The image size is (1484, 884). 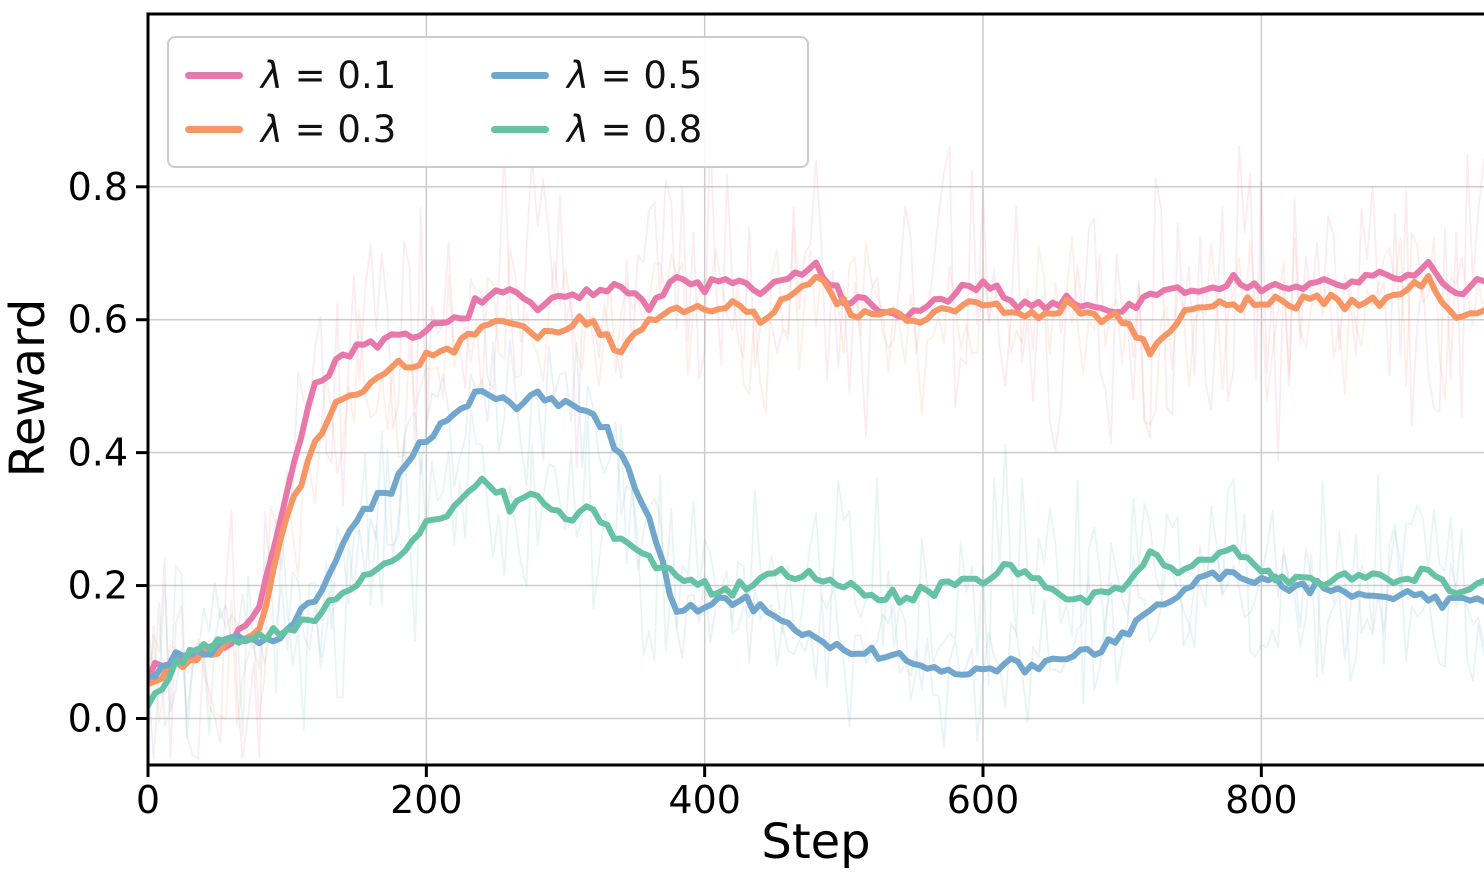 I want to click on x-tick-label: 800, so click(x=1261, y=800).